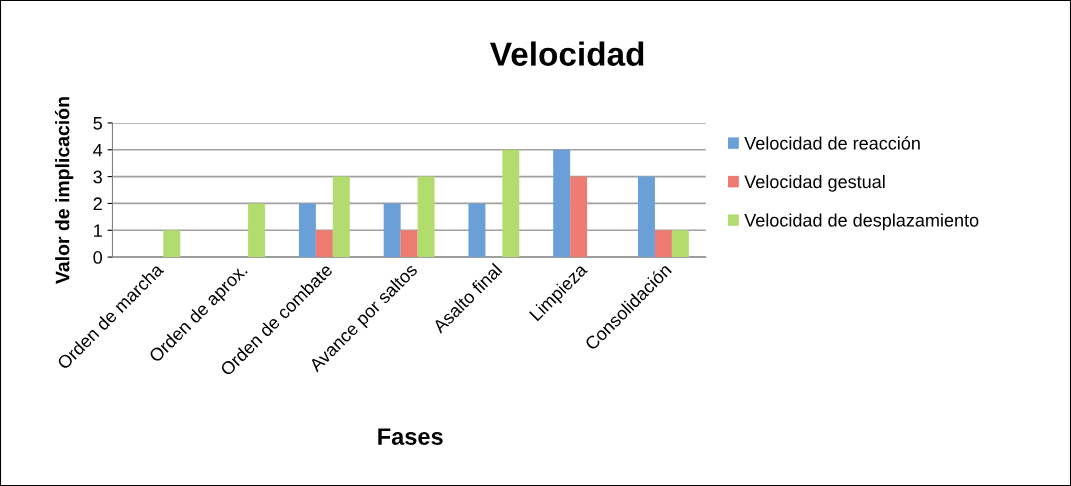 This screenshot has width=1071, height=486. What do you see at coordinates (861, 222) in the screenshot?
I see `legend-label: Velocidad de desplazamiento` at bounding box center [861, 222].